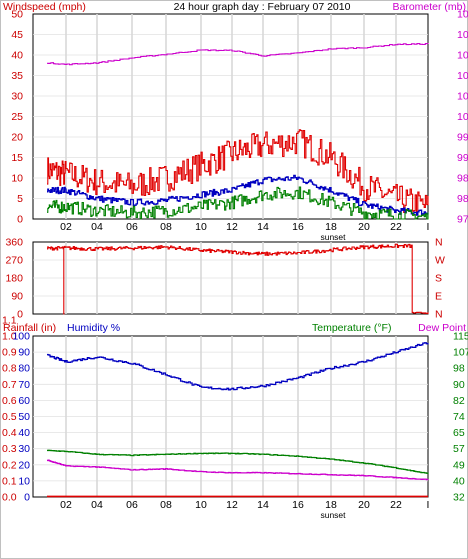  Describe the element at coordinates (263, 227) in the screenshot. I see `wind-x-tick-label: 14` at that location.